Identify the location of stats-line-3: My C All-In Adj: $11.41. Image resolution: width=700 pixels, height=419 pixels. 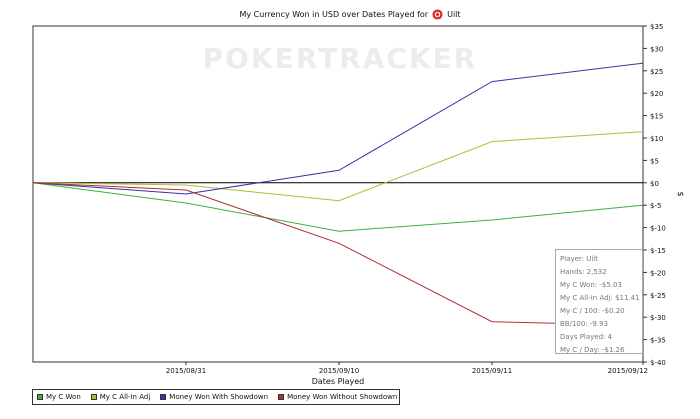
(600, 298).